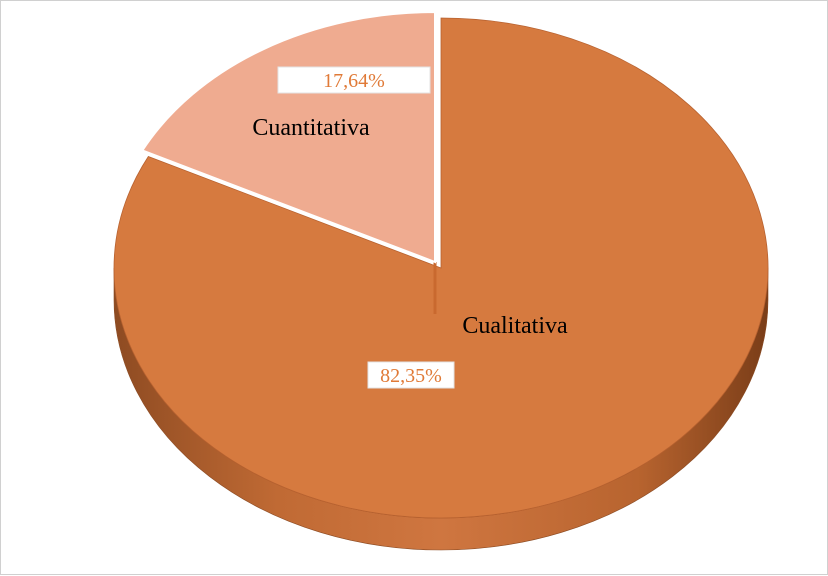 The image size is (828, 576). I want to click on data-label-box-cuantitativa, so click(354, 80).